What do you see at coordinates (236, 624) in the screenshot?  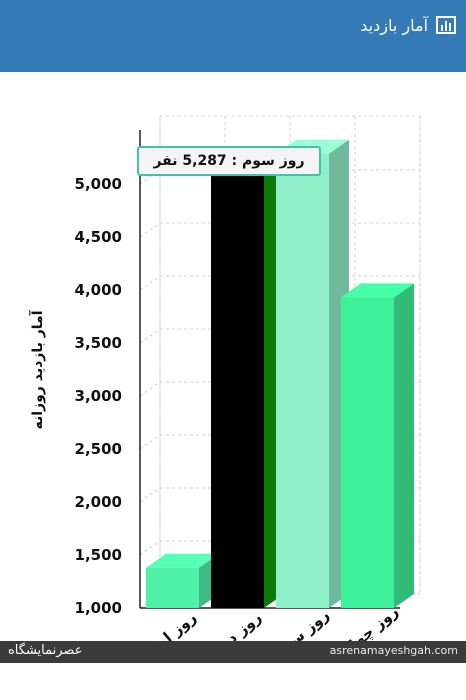 I see `x-tick-label: روز دوم` at bounding box center [236, 624].